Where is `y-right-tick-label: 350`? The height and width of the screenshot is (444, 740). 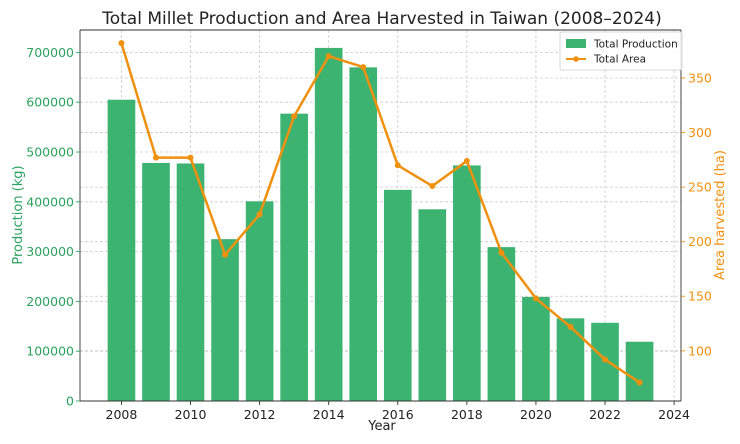
y-right-tick-label: 350 is located at coordinates (700, 78).